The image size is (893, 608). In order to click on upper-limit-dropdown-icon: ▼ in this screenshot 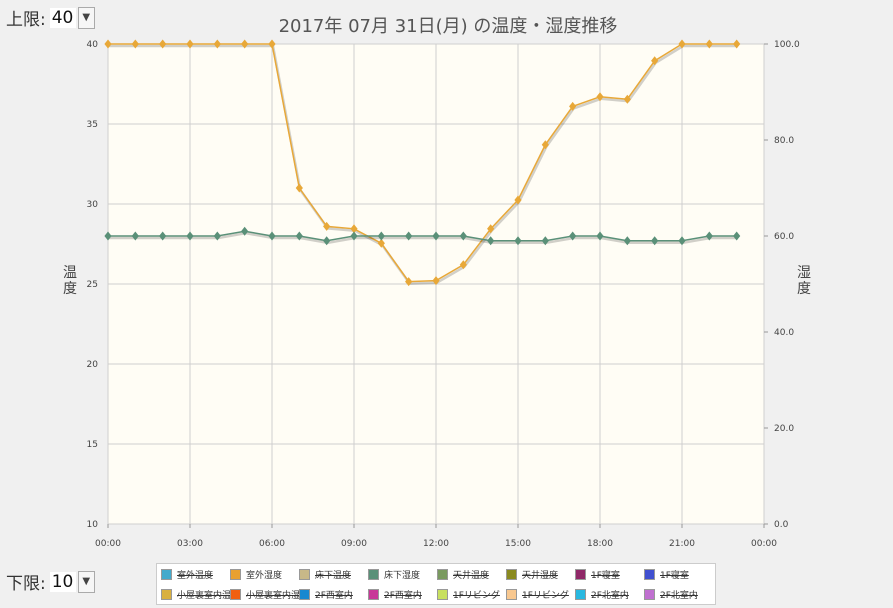, I will do `click(86, 17)`.